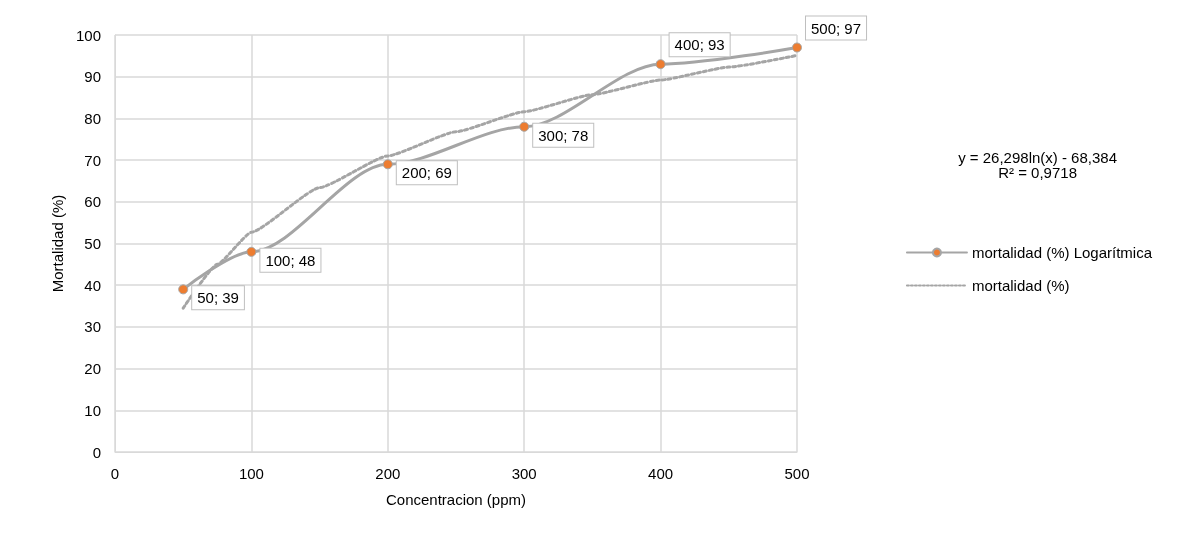 The width and height of the screenshot is (1177, 542). I want to click on y-tick-label: 40, so click(92, 285).